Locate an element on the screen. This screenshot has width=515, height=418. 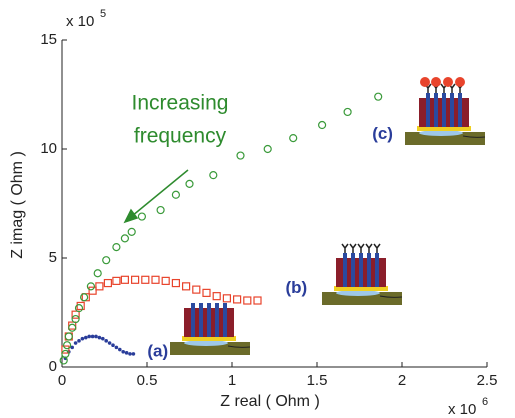
y-exponent-base: x 10 is located at coordinates (80, 21).